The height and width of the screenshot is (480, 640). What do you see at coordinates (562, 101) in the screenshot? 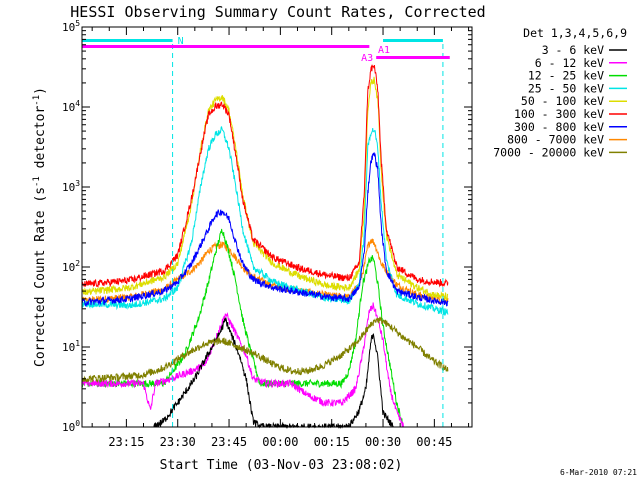
I see `legend-label-4: 50 - 100 keV` at bounding box center [562, 101].